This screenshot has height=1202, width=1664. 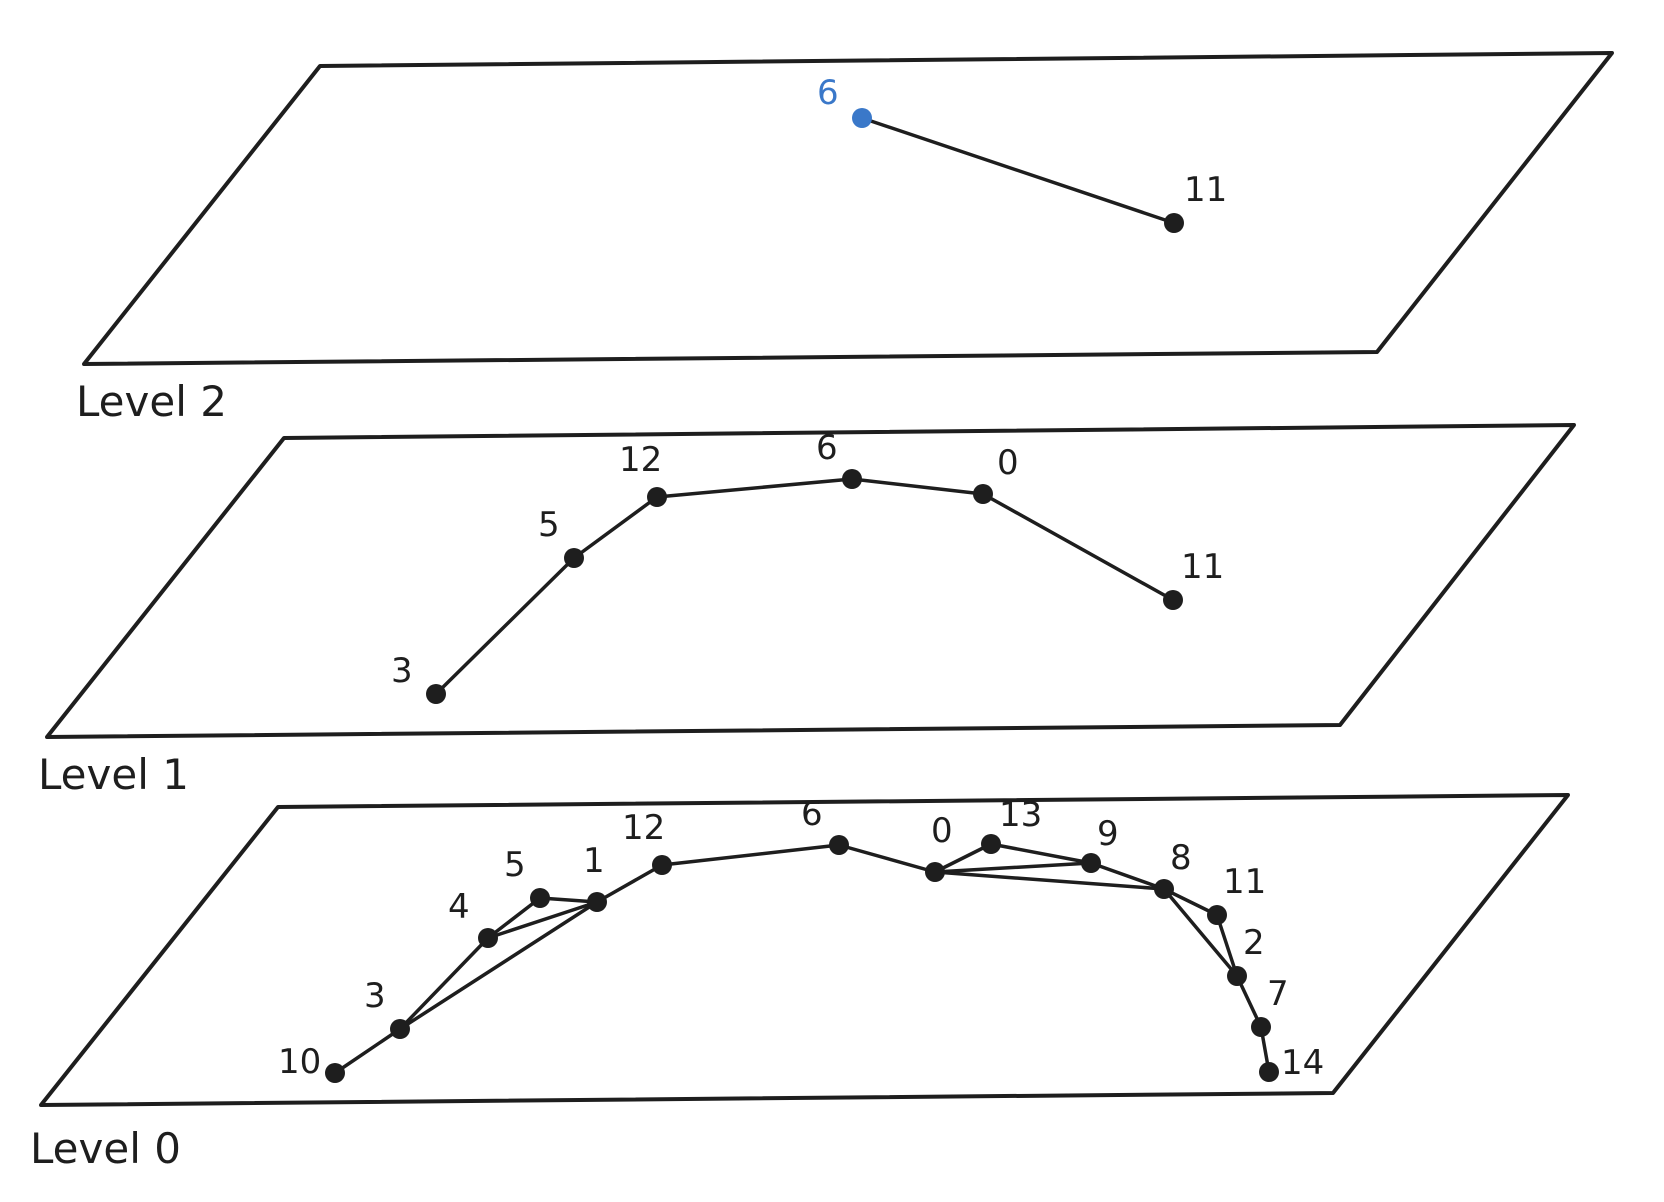 I want to click on level-2-node-label-6: 6, so click(x=828, y=93).